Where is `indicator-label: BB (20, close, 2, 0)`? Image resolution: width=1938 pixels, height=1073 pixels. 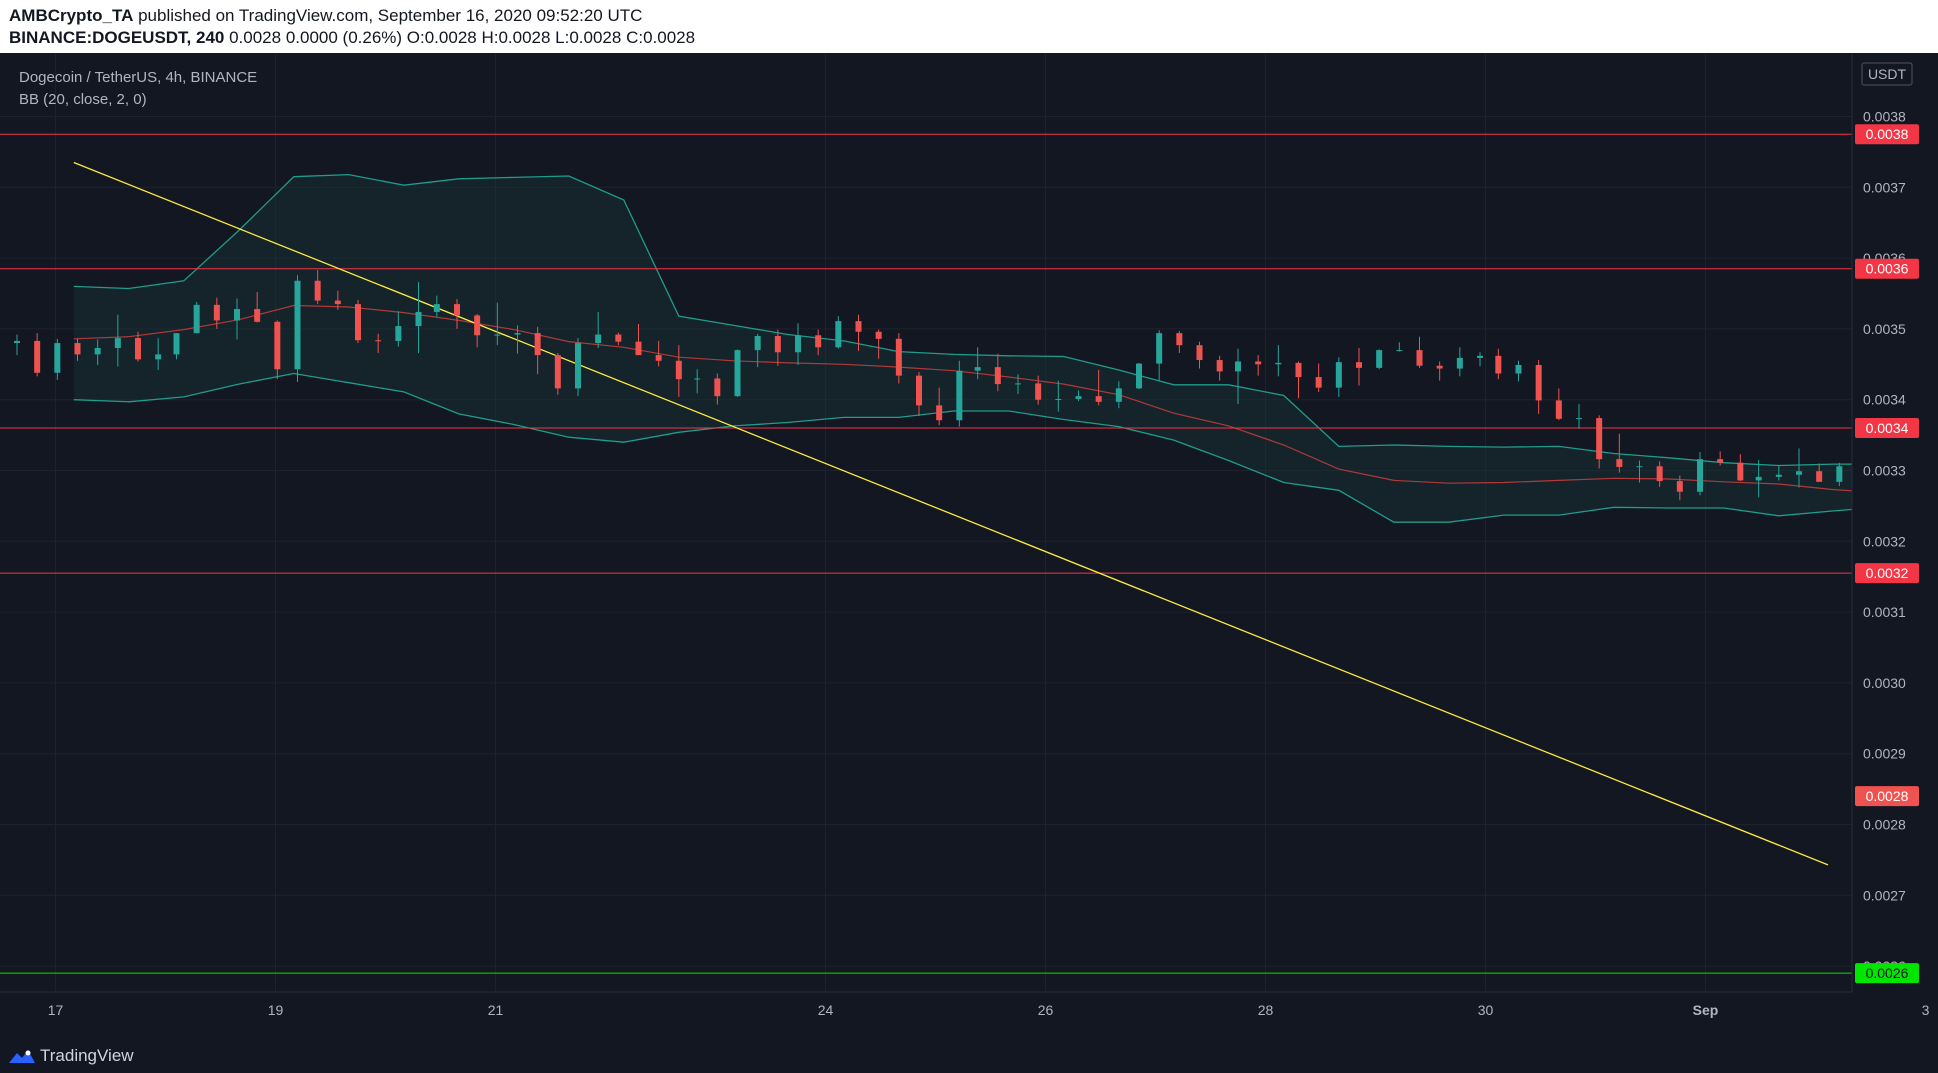 indicator-label: BB (20, close, 2, 0) is located at coordinates (83, 99).